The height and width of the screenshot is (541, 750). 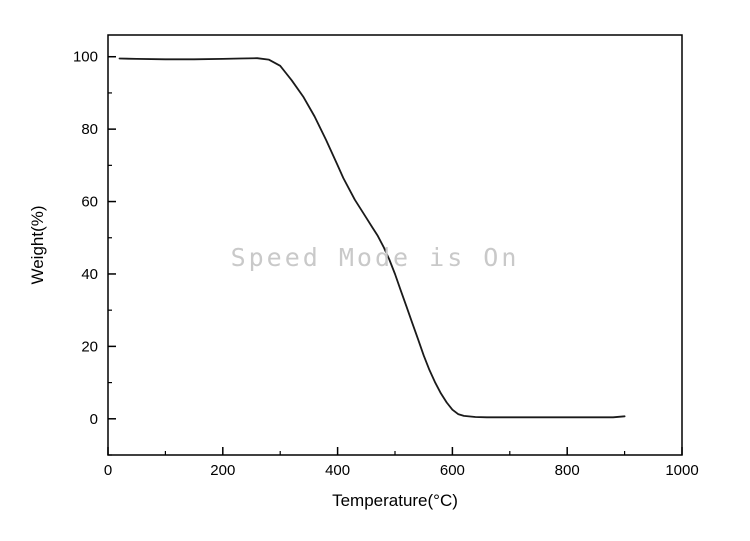 I want to click on x-tick-label: 400, so click(x=337, y=470).